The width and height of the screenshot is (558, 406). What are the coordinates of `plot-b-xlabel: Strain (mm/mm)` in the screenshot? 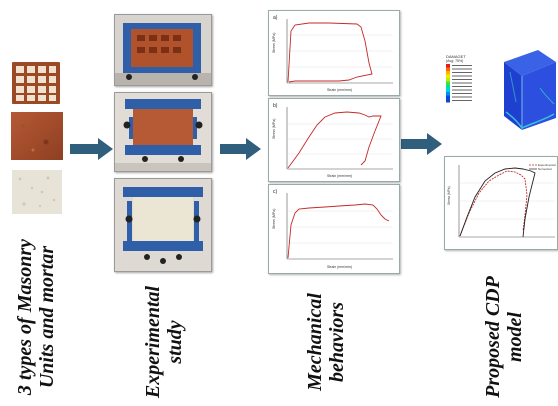 It's located at (339, 176).